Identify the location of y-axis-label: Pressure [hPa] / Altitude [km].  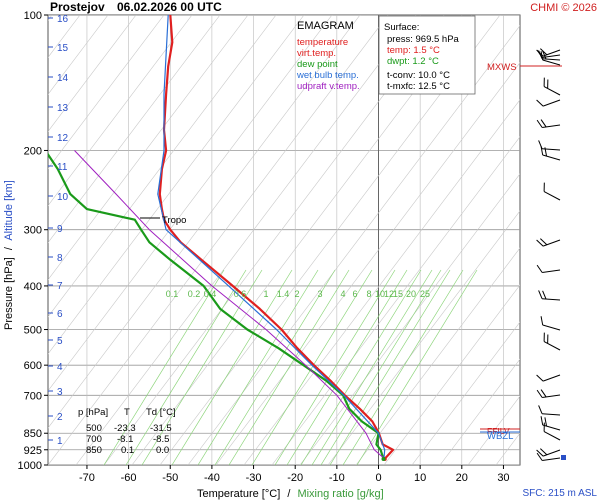
(9, 255).